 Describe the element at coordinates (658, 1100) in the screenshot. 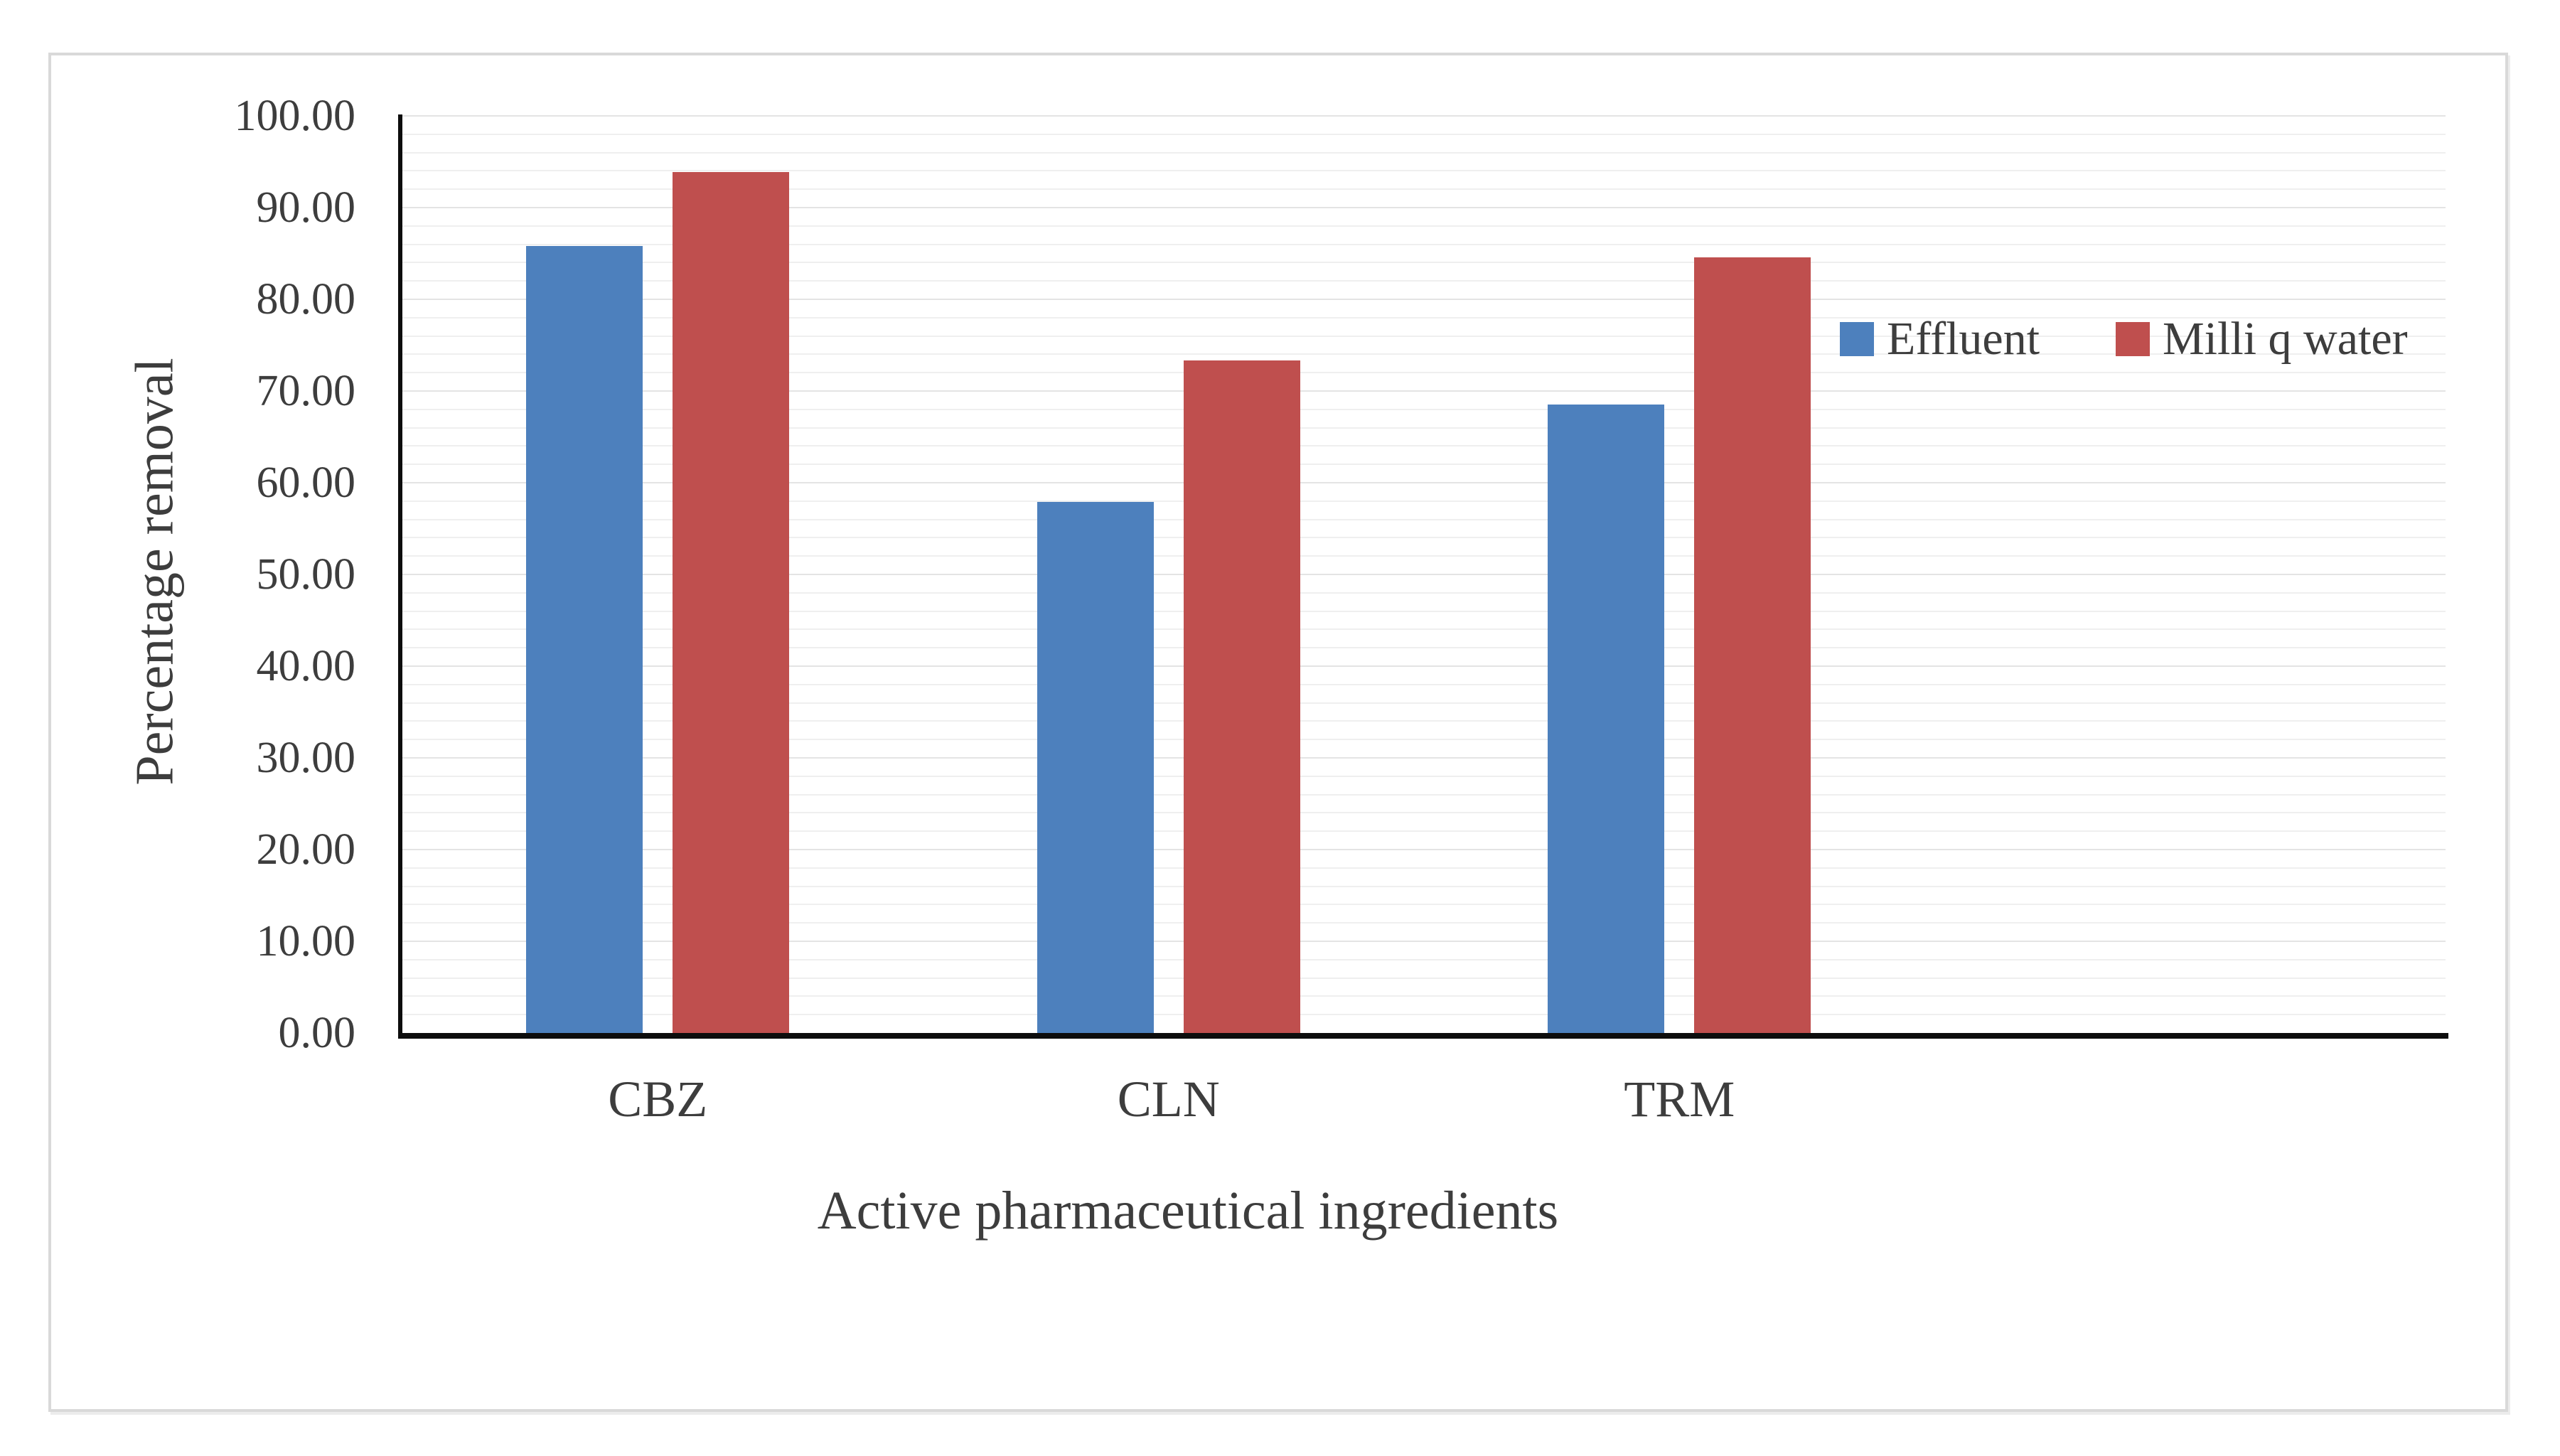

I see `x-tick-label-cbz: CBZ` at that location.